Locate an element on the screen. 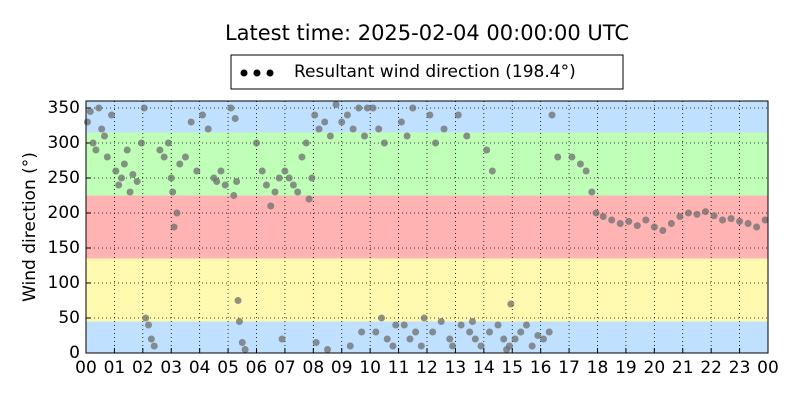 The height and width of the screenshot is (404, 800). x-tick-label: 20 is located at coordinates (655, 368).